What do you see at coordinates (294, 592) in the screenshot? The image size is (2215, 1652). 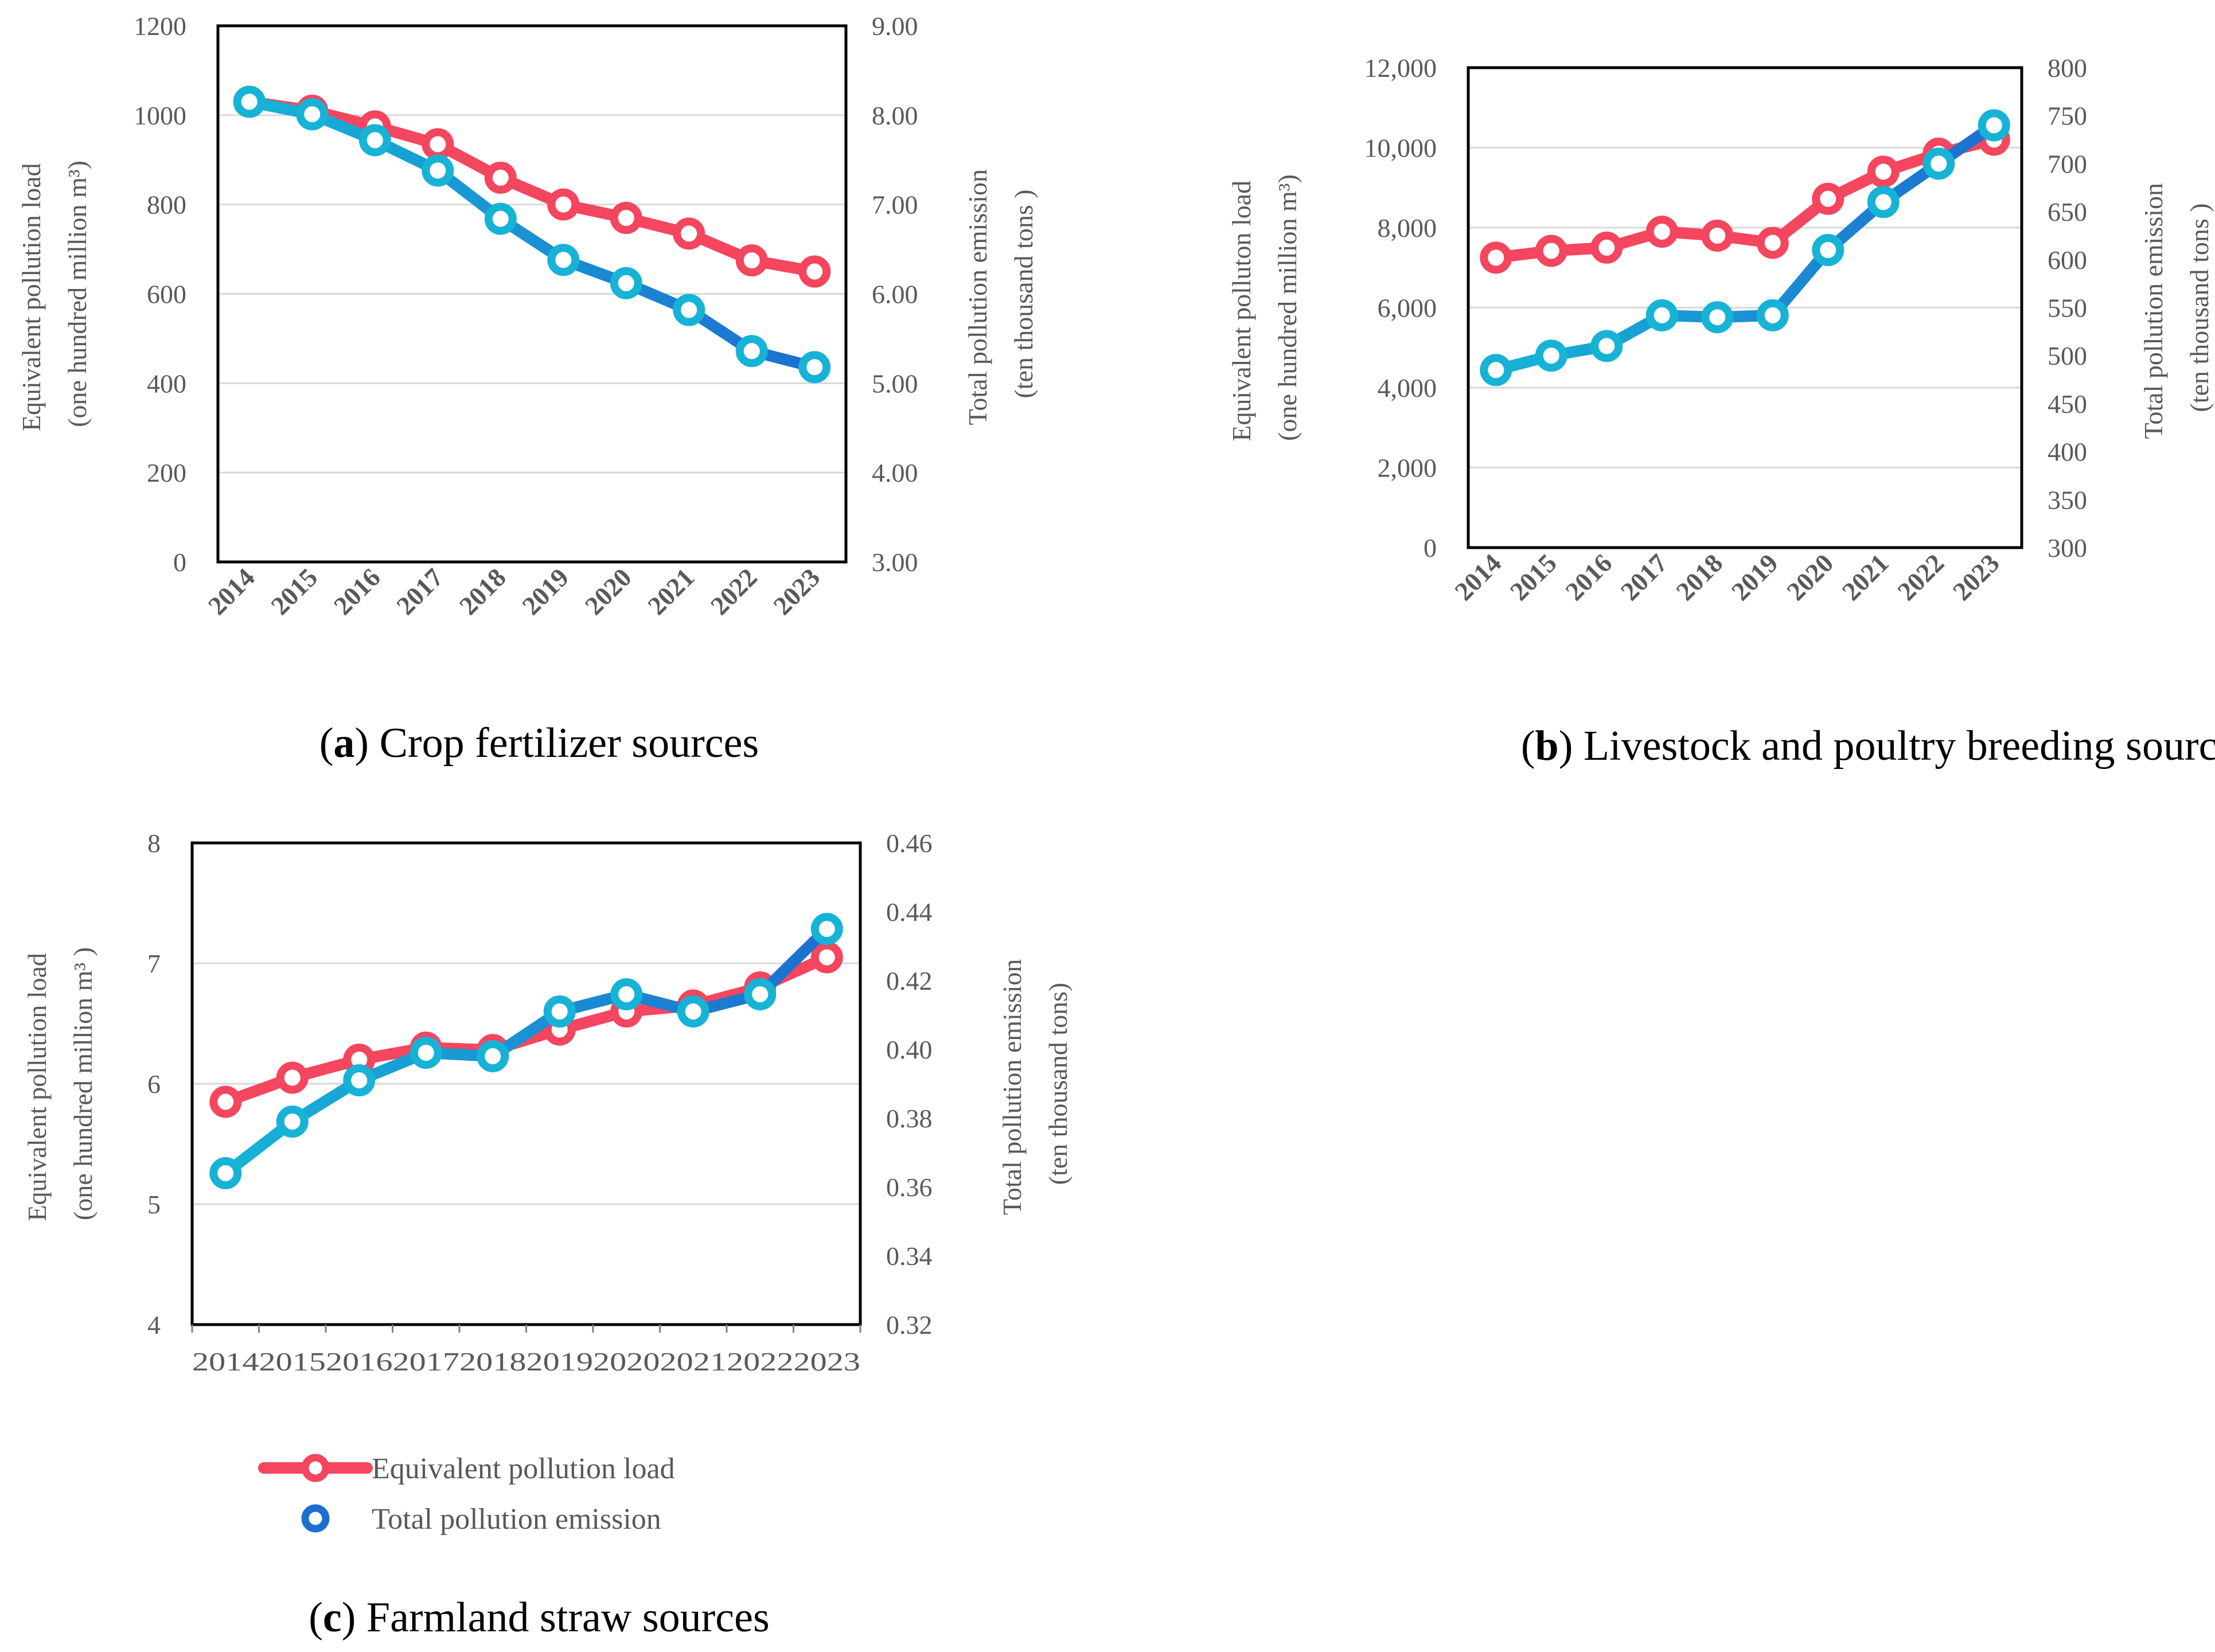 I see `x-tick-label: 2015` at bounding box center [294, 592].